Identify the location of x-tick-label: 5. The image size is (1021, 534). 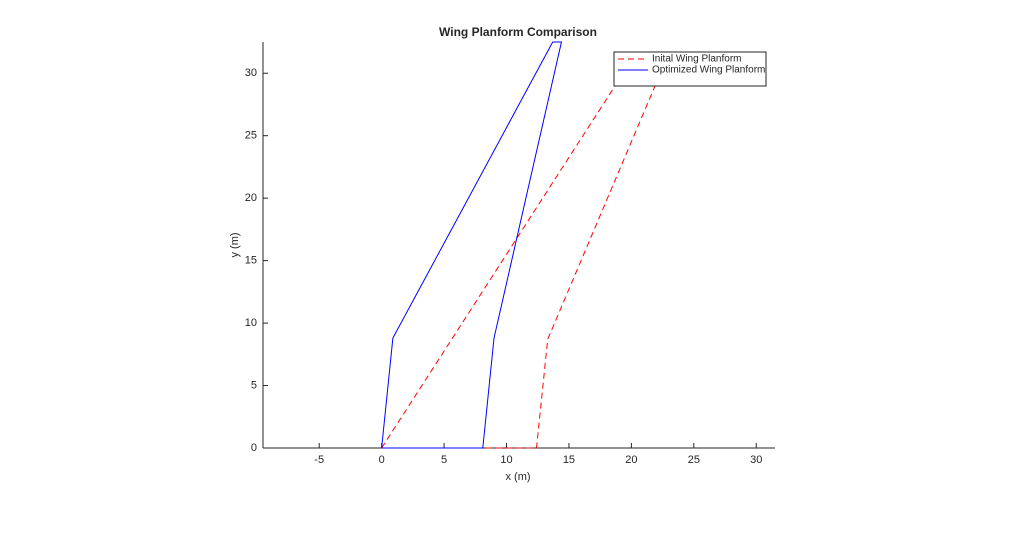
(444, 460).